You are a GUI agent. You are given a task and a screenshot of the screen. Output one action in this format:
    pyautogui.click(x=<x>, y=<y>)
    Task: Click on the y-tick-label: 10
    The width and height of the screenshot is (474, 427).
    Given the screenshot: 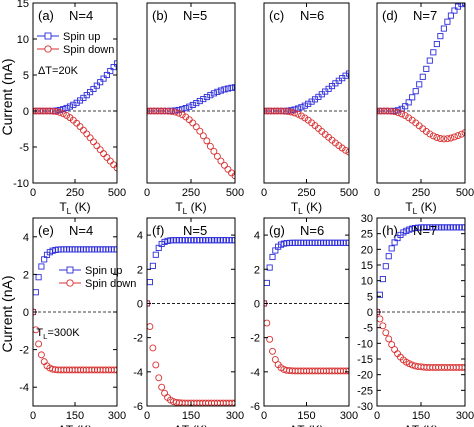 What is the action you would take?
    pyautogui.click(x=23, y=40)
    